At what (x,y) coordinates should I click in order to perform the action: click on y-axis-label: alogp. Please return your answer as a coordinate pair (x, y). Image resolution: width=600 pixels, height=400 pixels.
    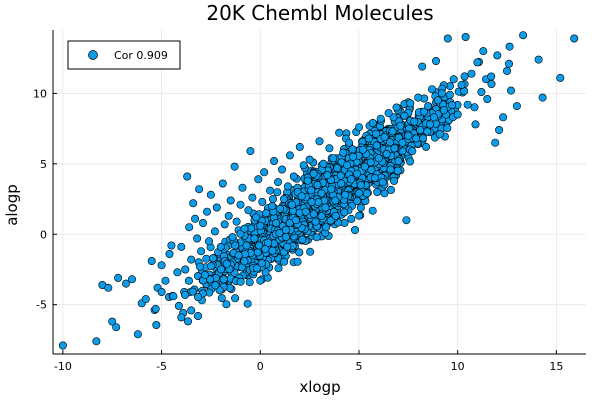
    Looking at the image, I should click on (12, 205).